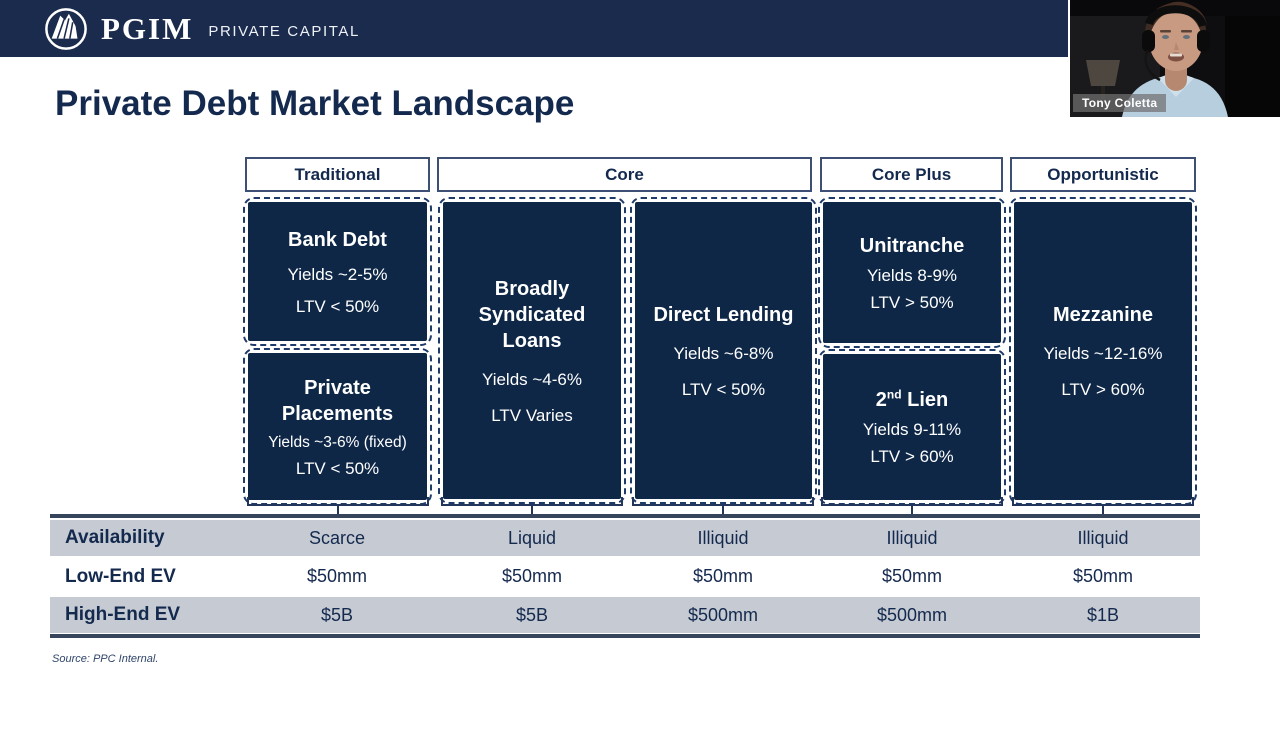  I want to click on cell-high-ev-traditional: $5B, so click(337, 614).